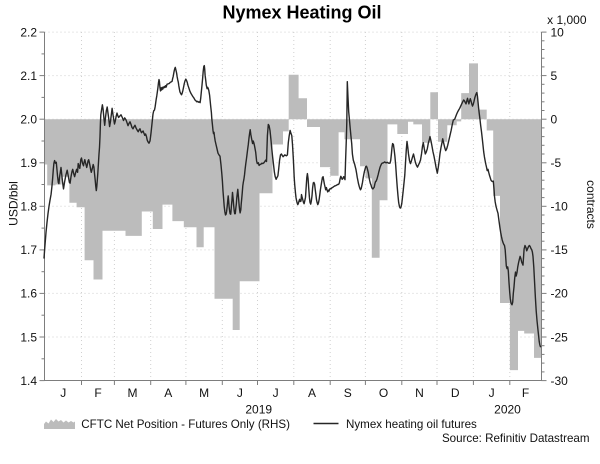  I want to click on svg-text: O, so click(383, 393).